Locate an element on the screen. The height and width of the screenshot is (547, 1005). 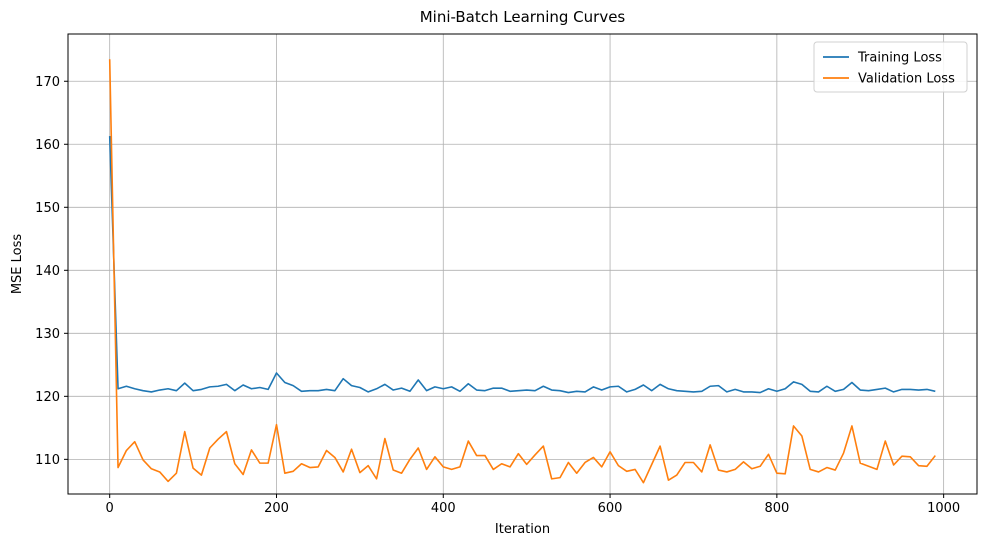
x-axis-title: Iteration is located at coordinates (522, 529).